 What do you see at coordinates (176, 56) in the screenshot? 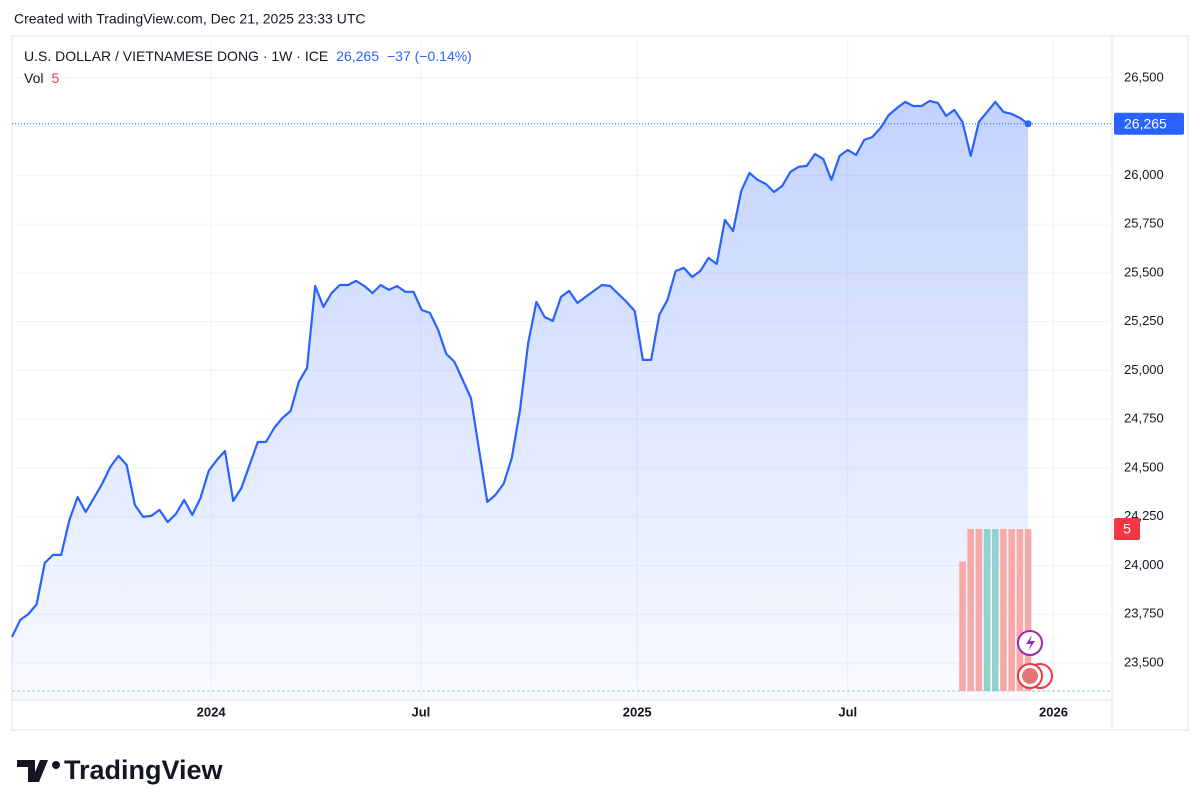
I see `symbol-title: U.S. DOLLAR / VIETNAMESE DONG · 1W · ICE` at bounding box center [176, 56].